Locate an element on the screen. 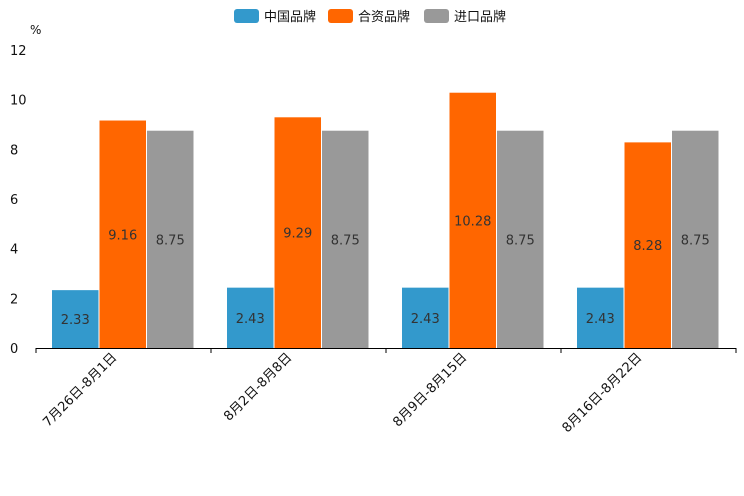 The height and width of the screenshot is (496, 744). y-tick-label: 8 is located at coordinates (14, 150).